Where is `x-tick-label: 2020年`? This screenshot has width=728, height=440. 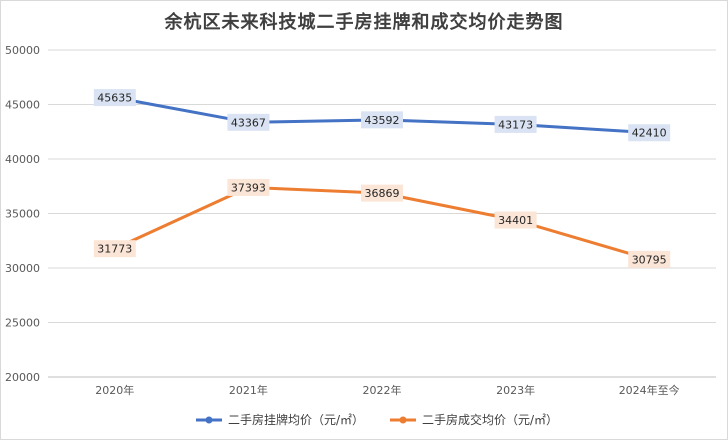 x-tick-label: 2020年 is located at coordinates (114, 390).